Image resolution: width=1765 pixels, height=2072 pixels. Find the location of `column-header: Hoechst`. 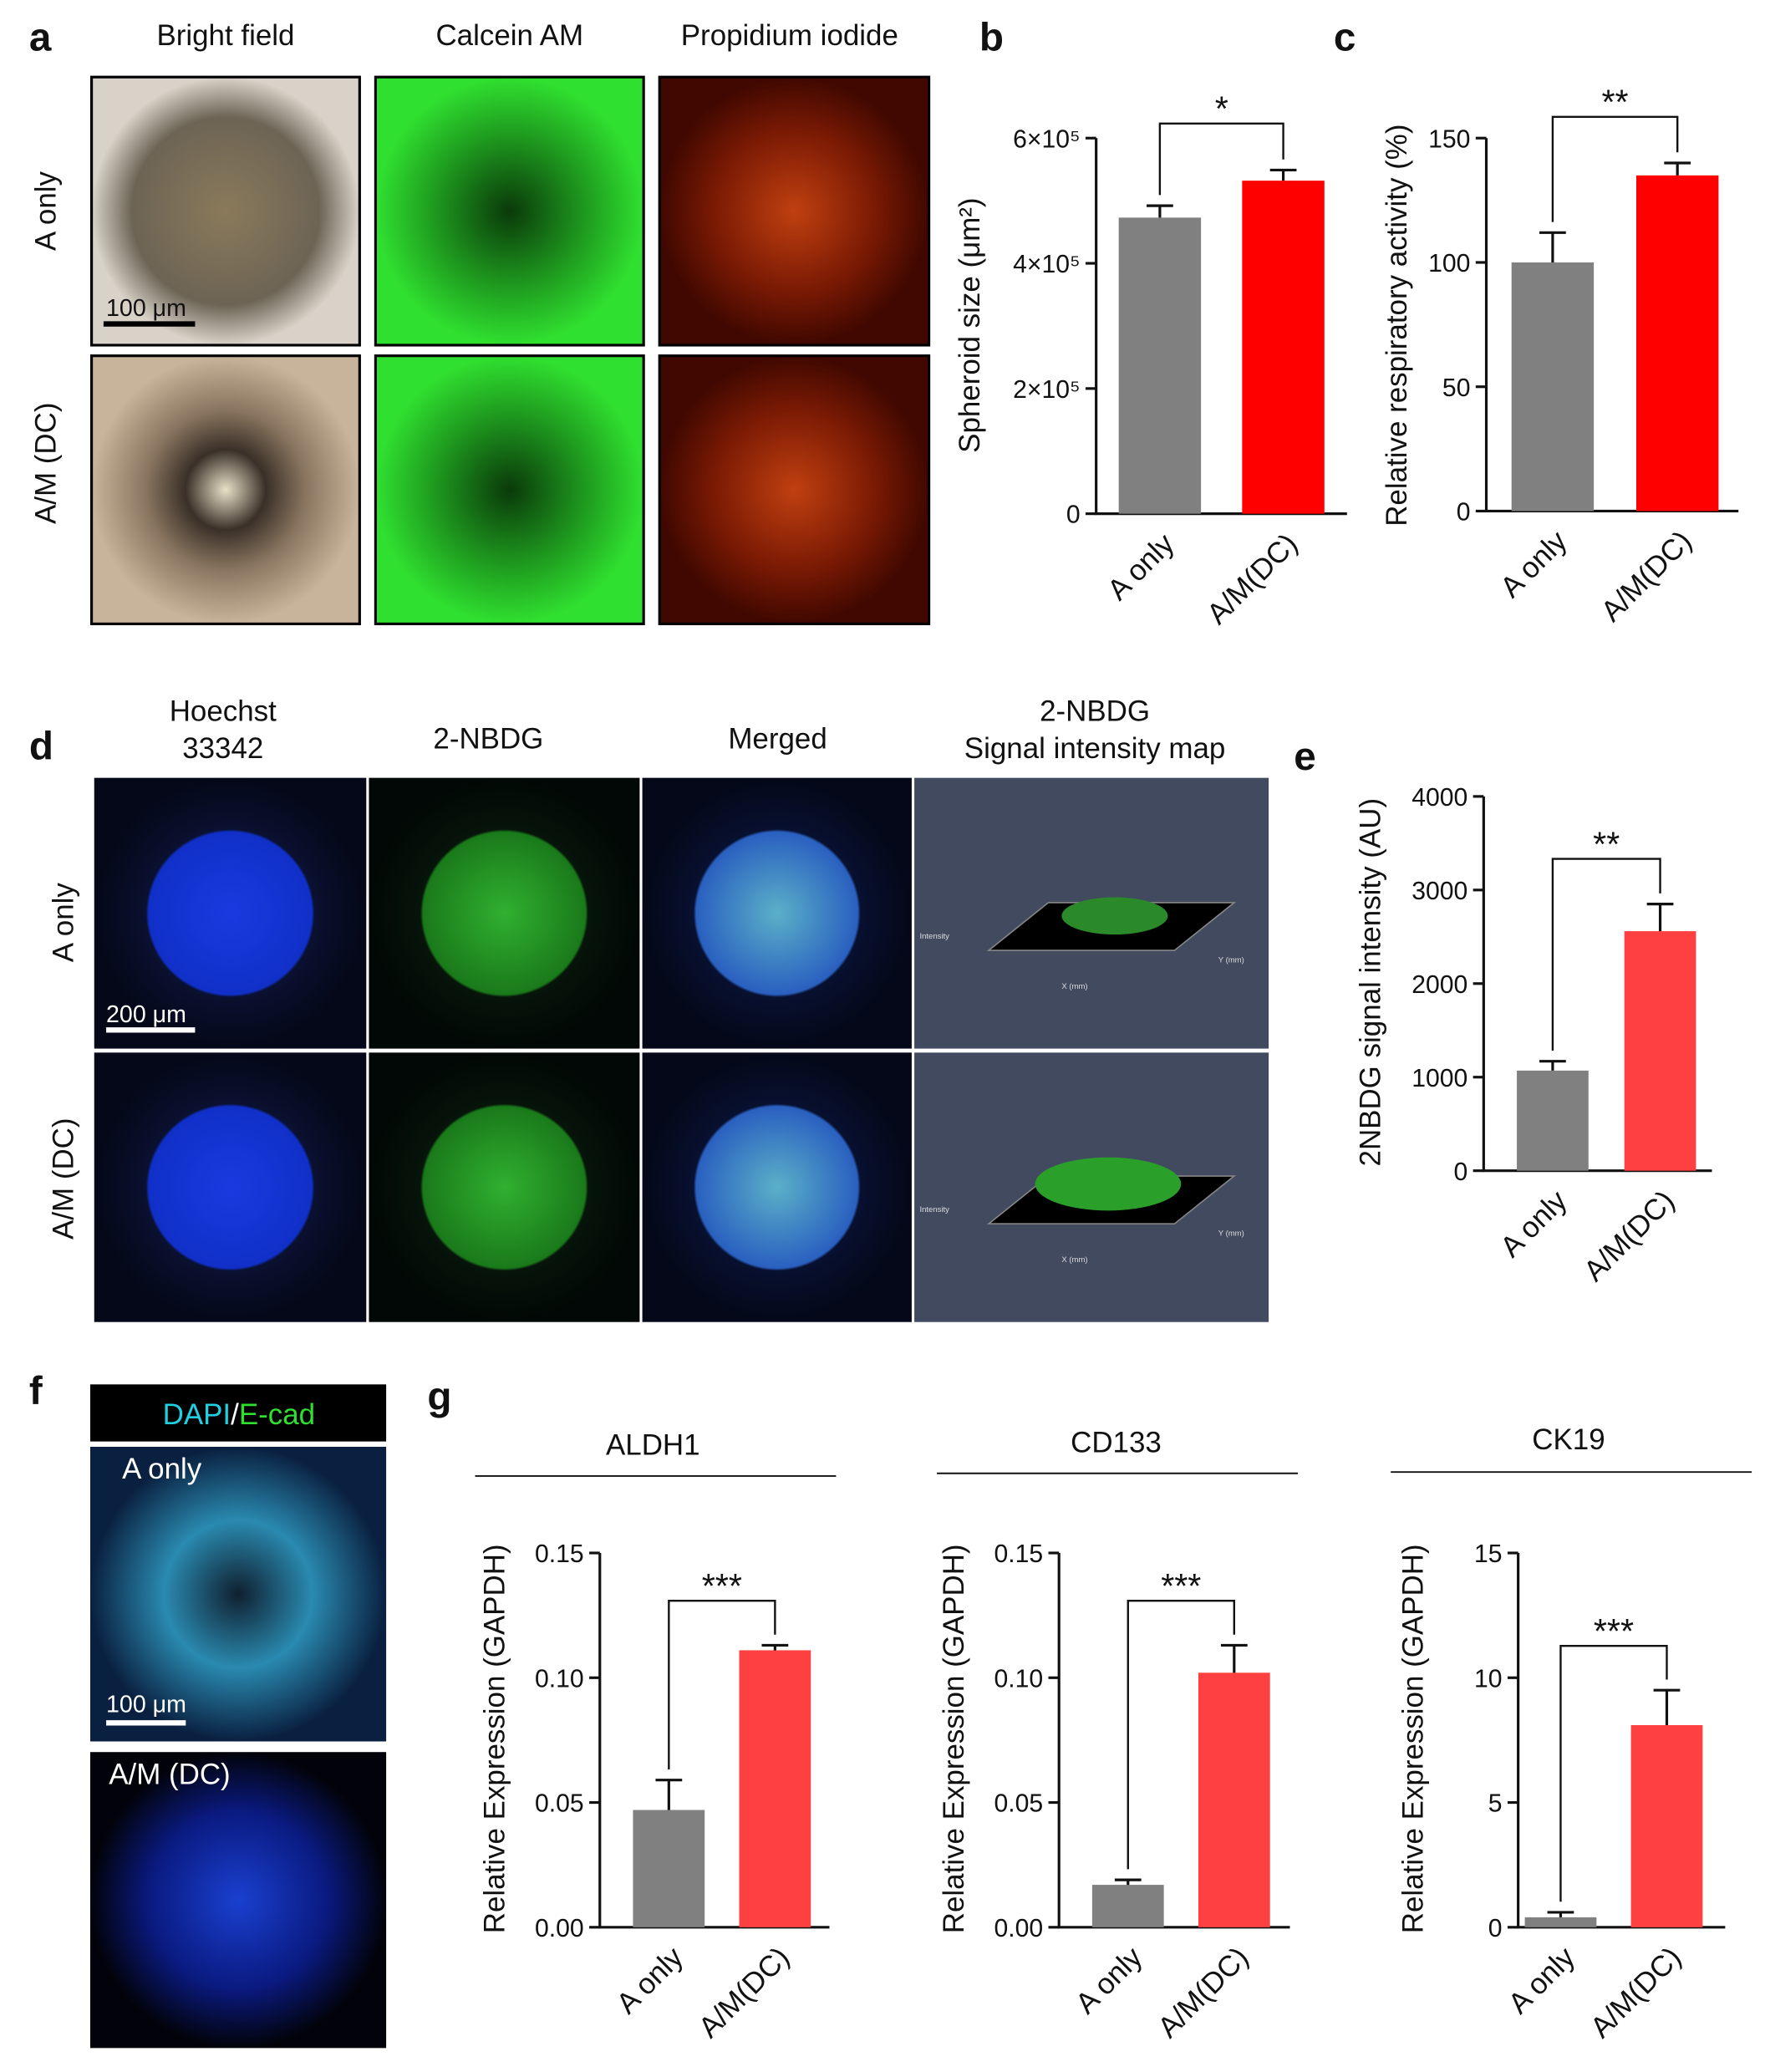

column-header: Hoechst is located at coordinates (223, 711).